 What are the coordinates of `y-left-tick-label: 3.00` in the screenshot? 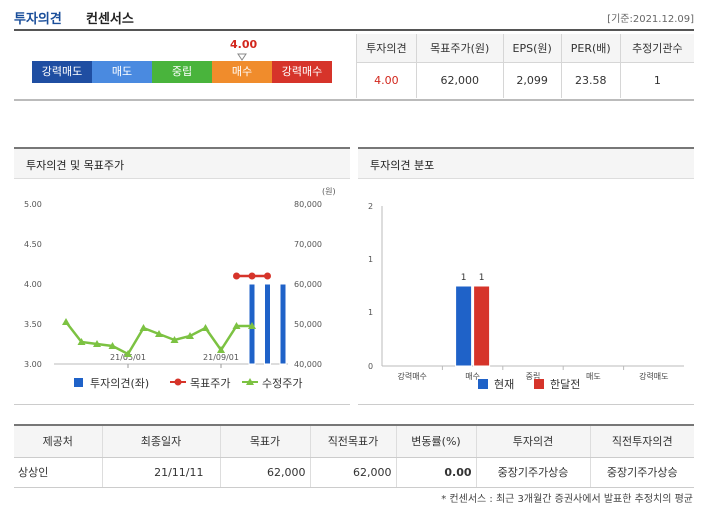 It's located at (33, 364).